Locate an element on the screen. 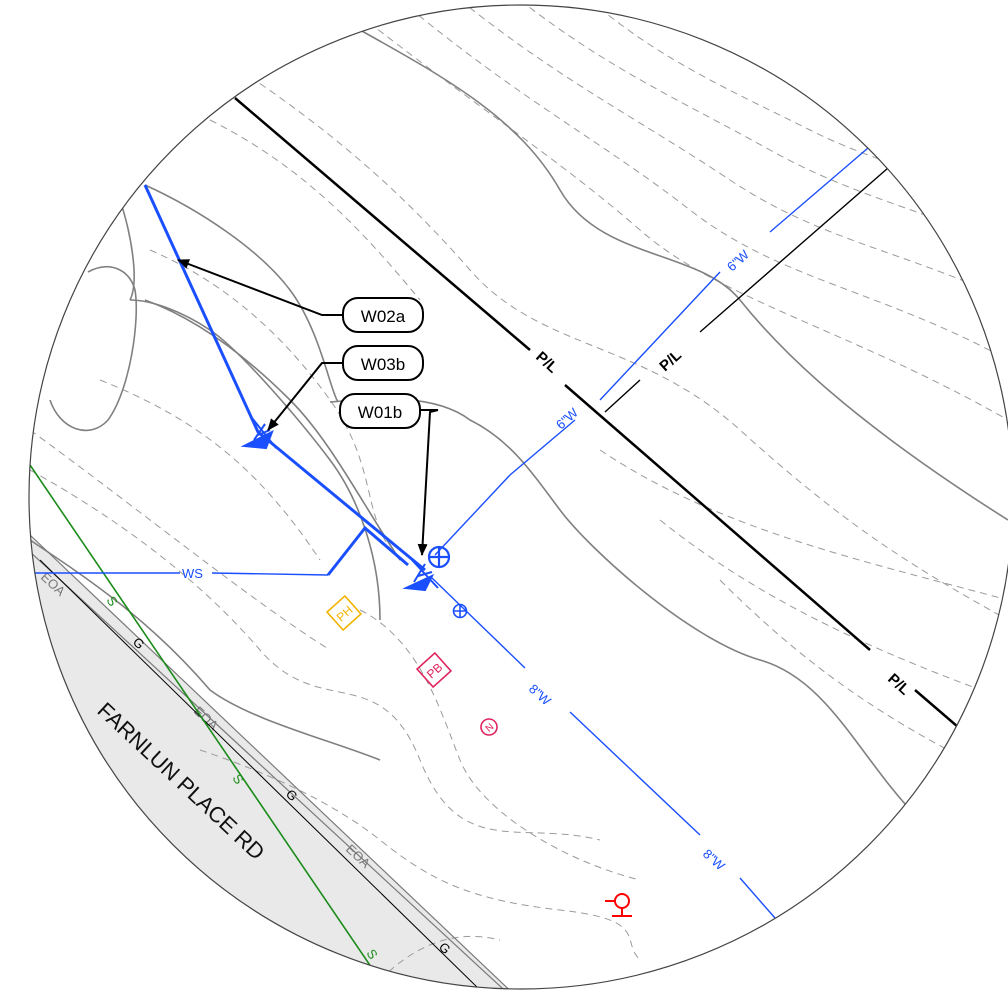  leader-w03b is located at coordinates (305, 396).